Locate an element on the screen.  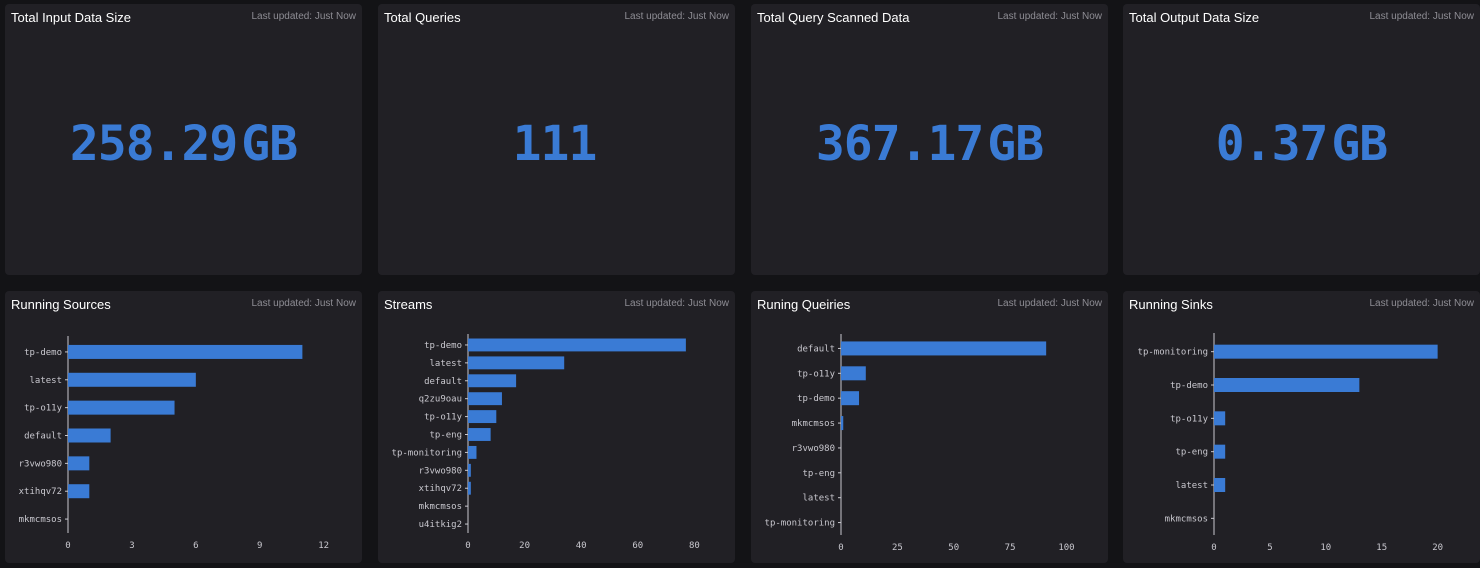
x-tick-label: 40 is located at coordinates (581, 546).